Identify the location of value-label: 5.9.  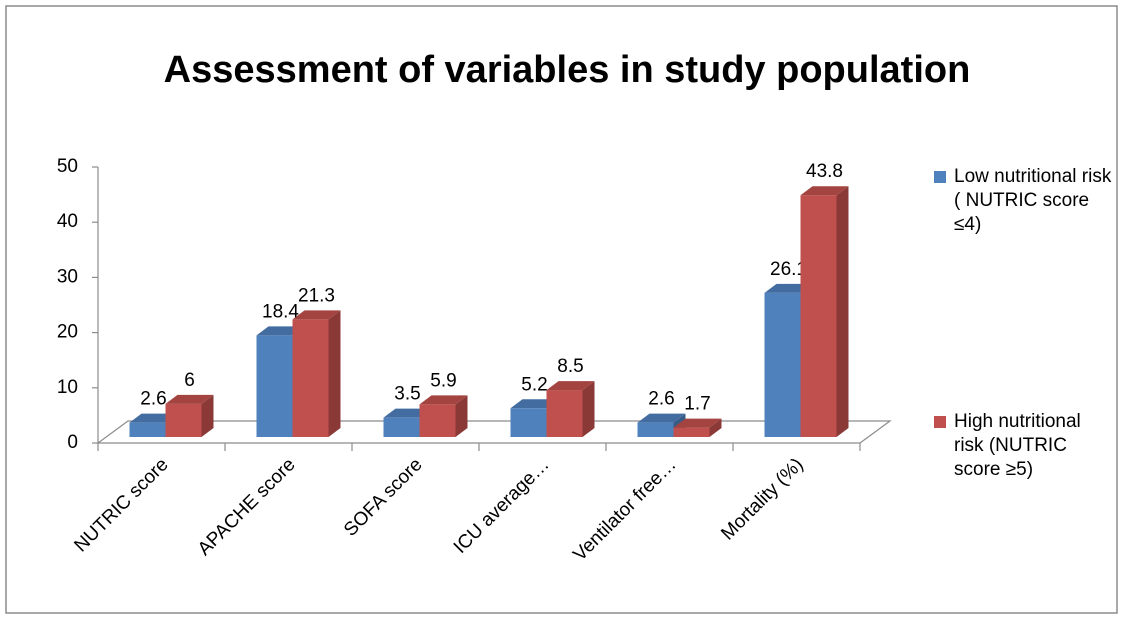
(443, 380).